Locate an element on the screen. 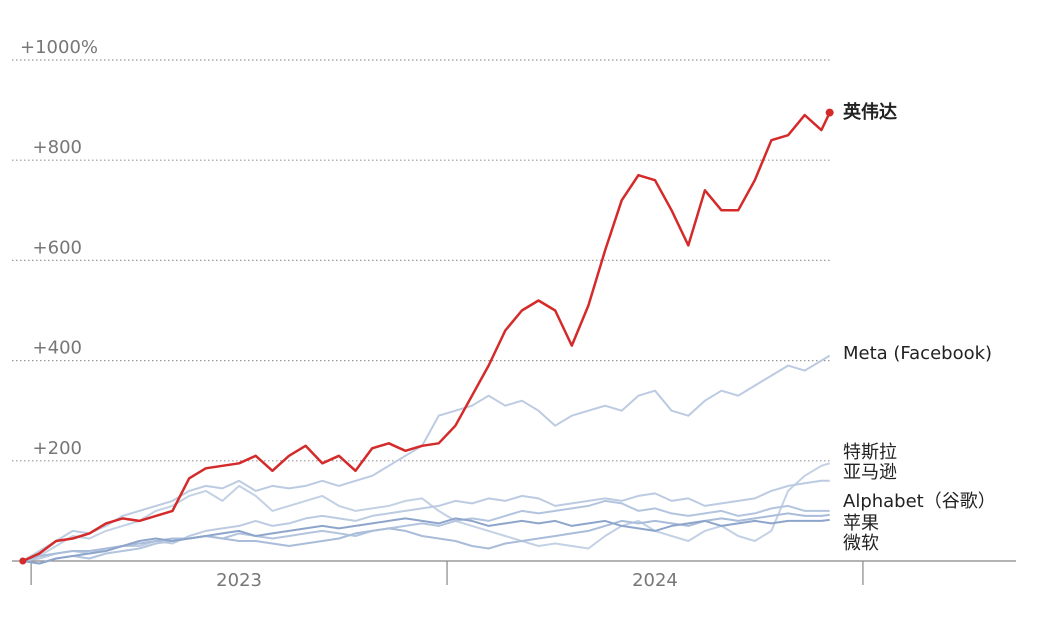  x-tick-label: 2023 is located at coordinates (239, 580).